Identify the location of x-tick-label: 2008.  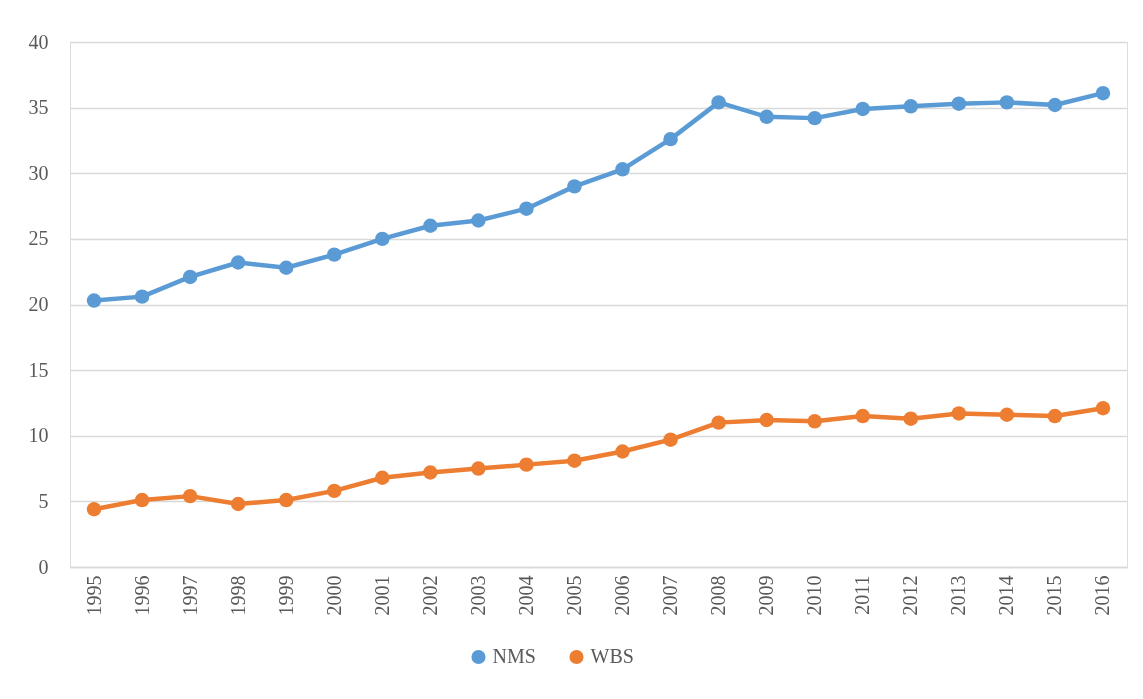
(718, 595).